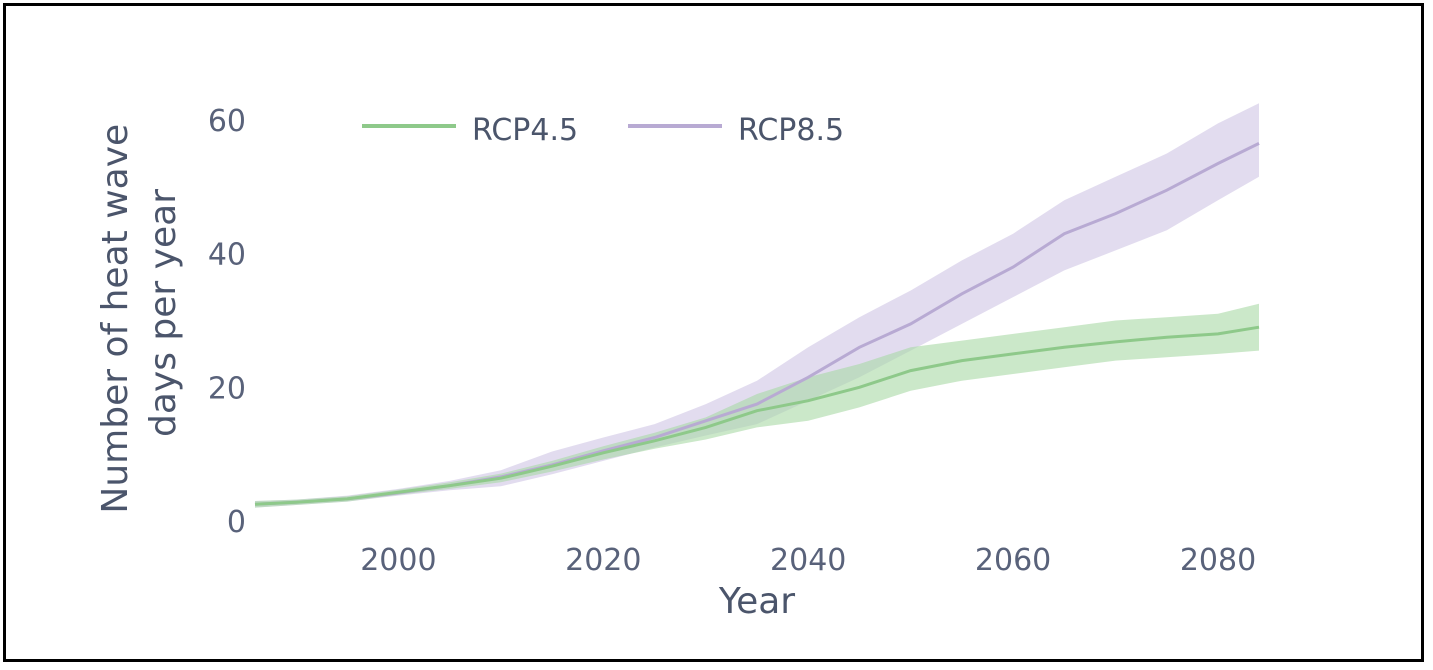  I want to click on x-axis-title: Year, so click(756, 601).